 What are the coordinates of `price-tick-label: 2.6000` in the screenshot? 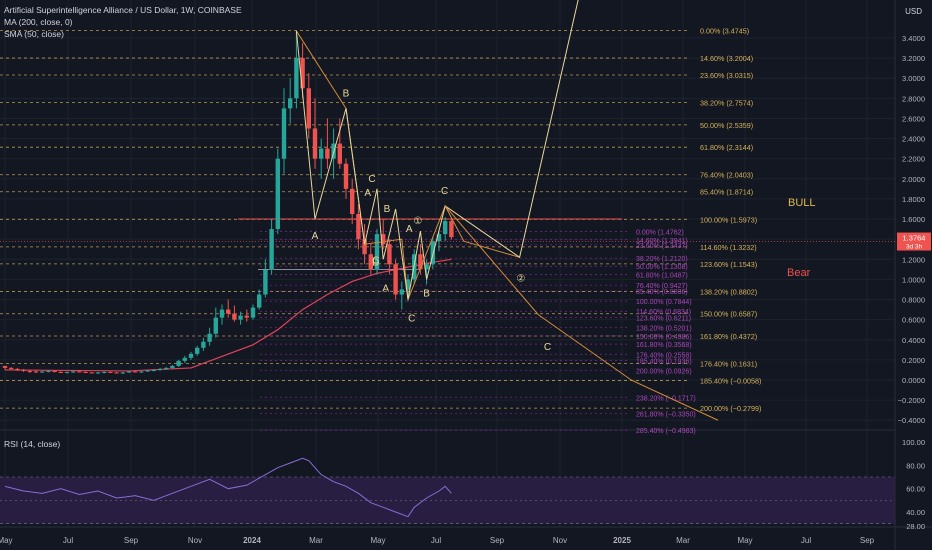 It's located at (913, 118).